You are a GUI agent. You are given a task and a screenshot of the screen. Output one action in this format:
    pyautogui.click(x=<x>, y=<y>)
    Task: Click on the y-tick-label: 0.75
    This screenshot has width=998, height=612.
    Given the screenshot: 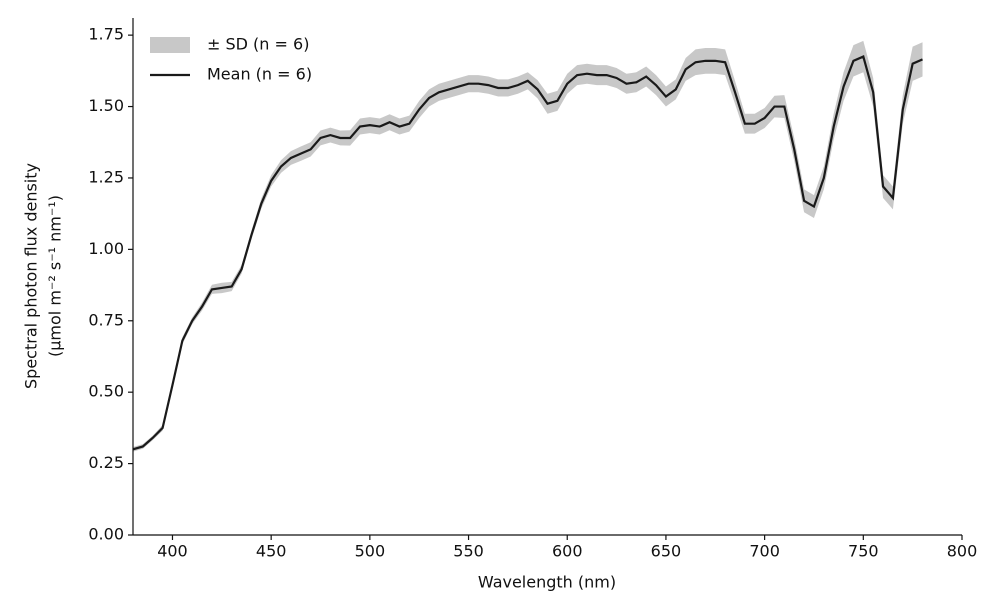 What is the action you would take?
    pyautogui.click(x=106, y=319)
    